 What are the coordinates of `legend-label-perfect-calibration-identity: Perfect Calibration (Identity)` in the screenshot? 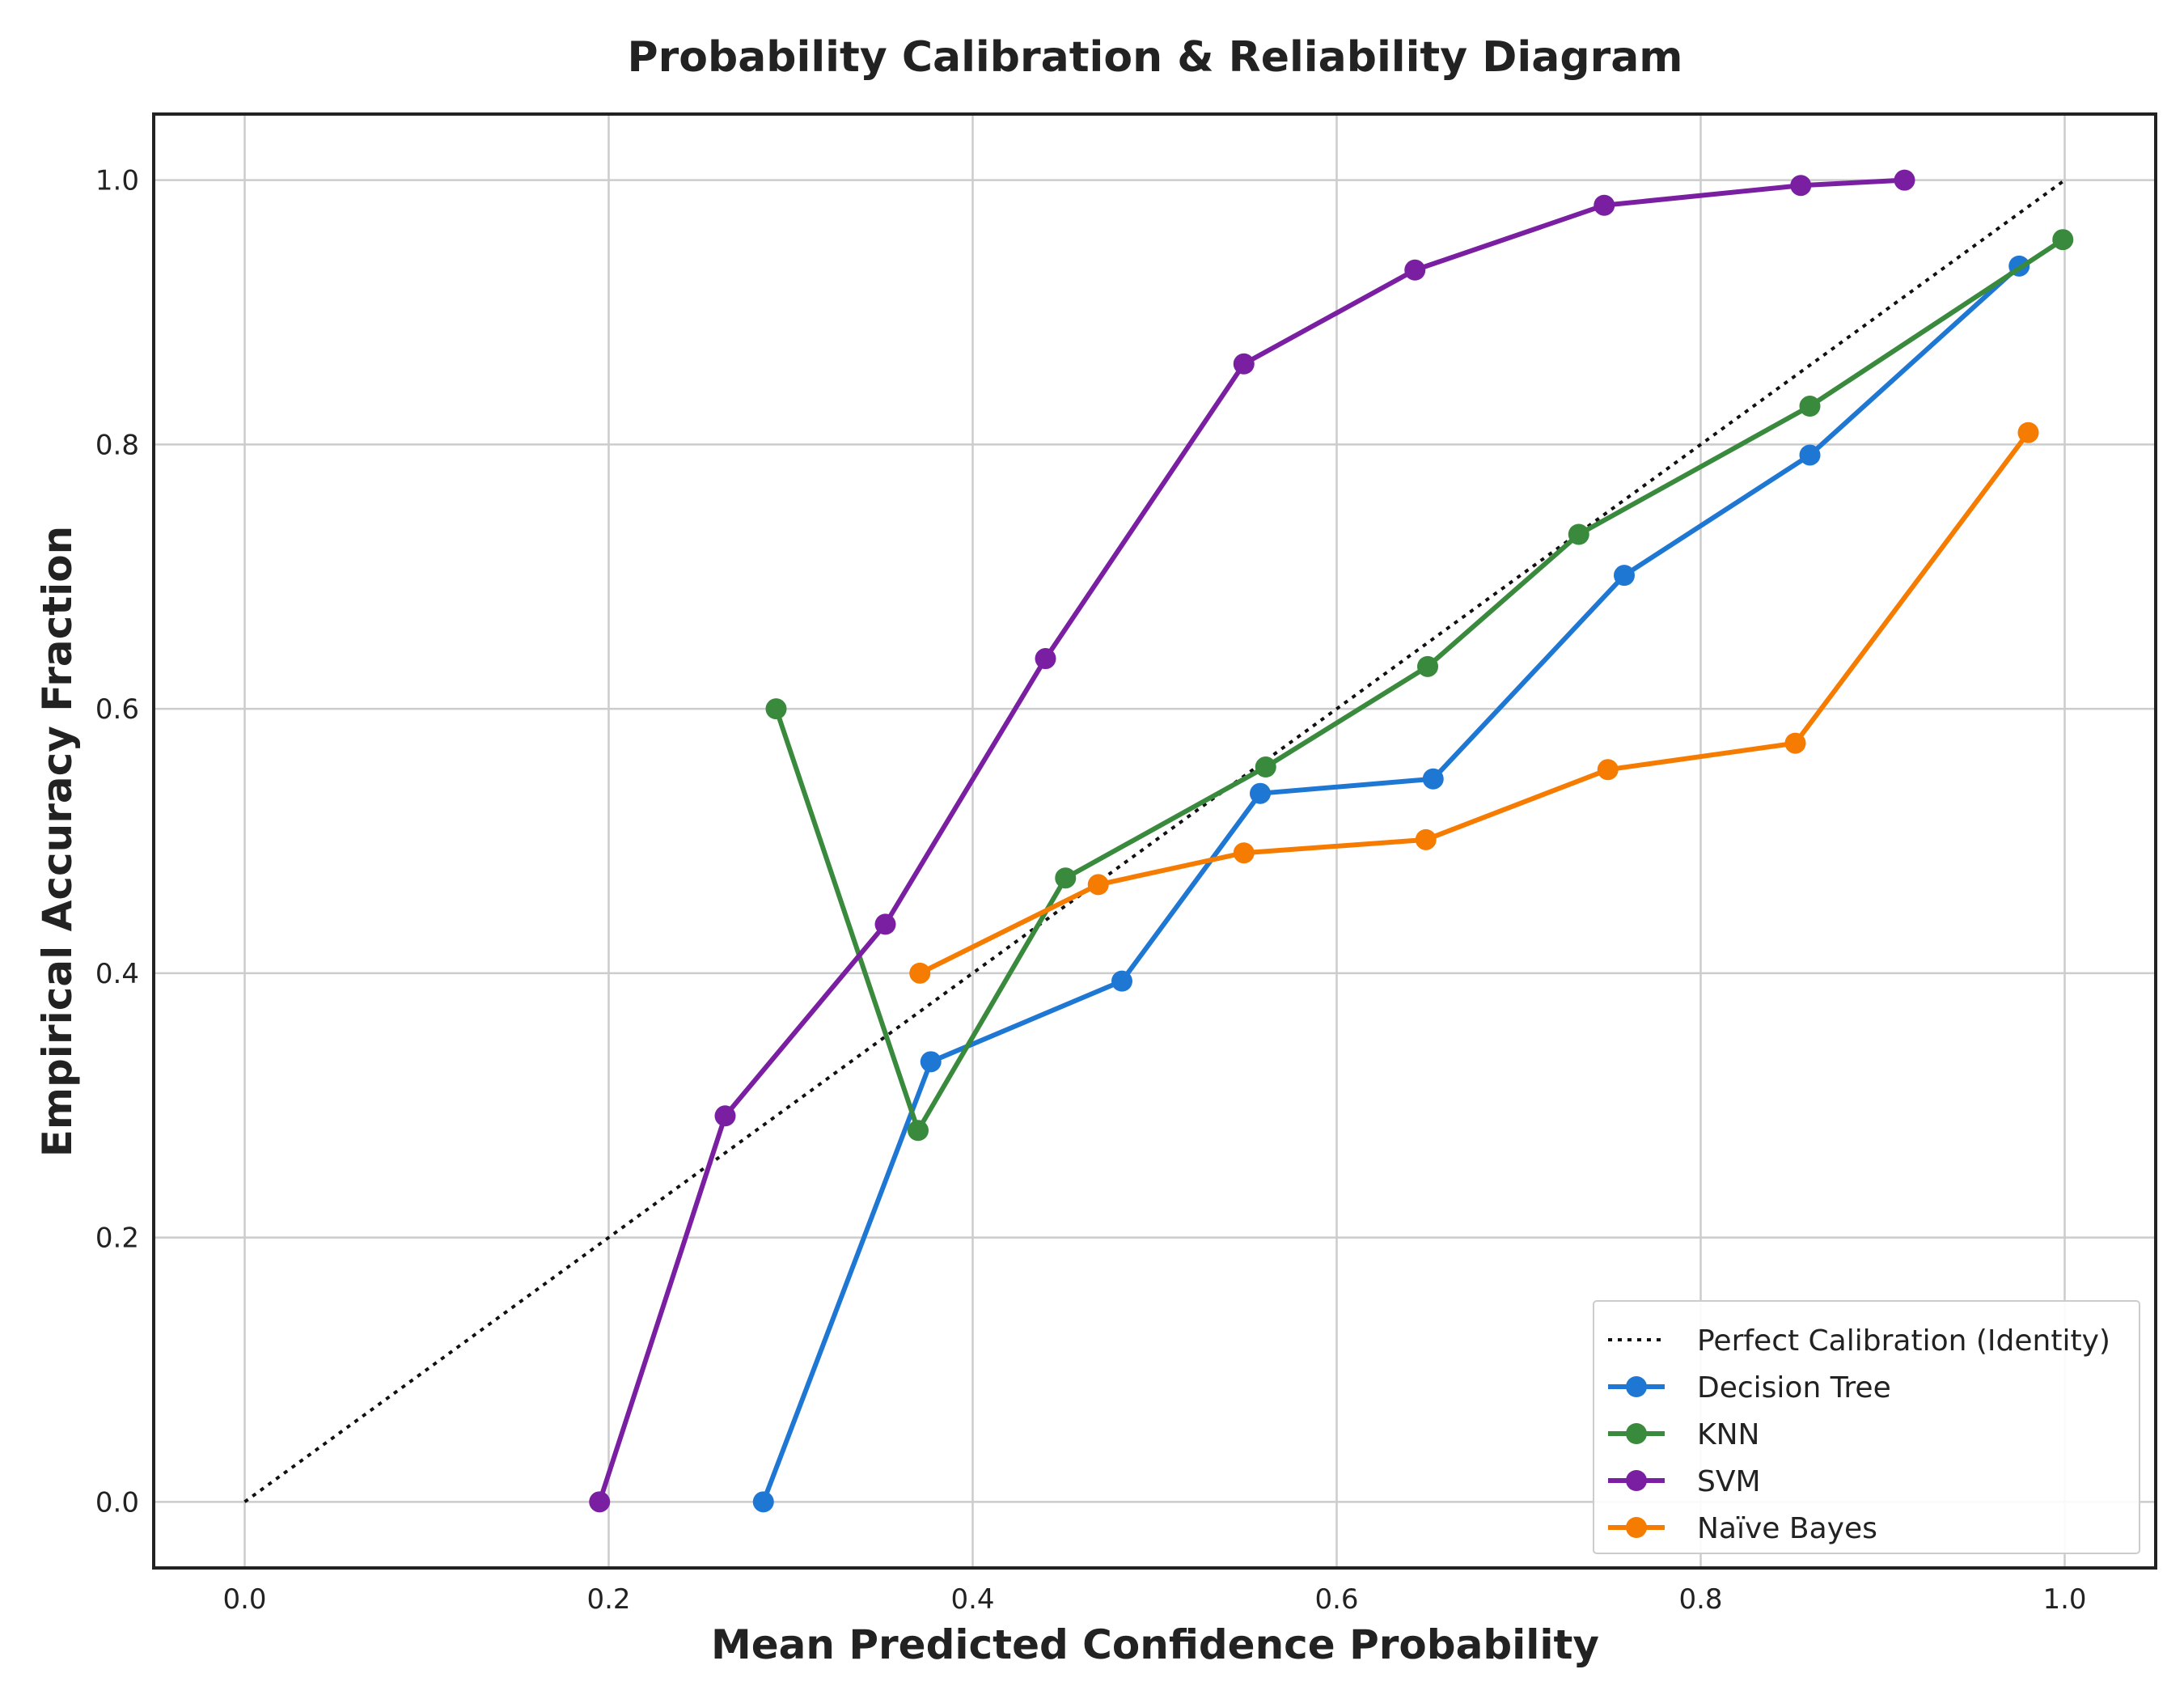 It's located at (1904, 1341).